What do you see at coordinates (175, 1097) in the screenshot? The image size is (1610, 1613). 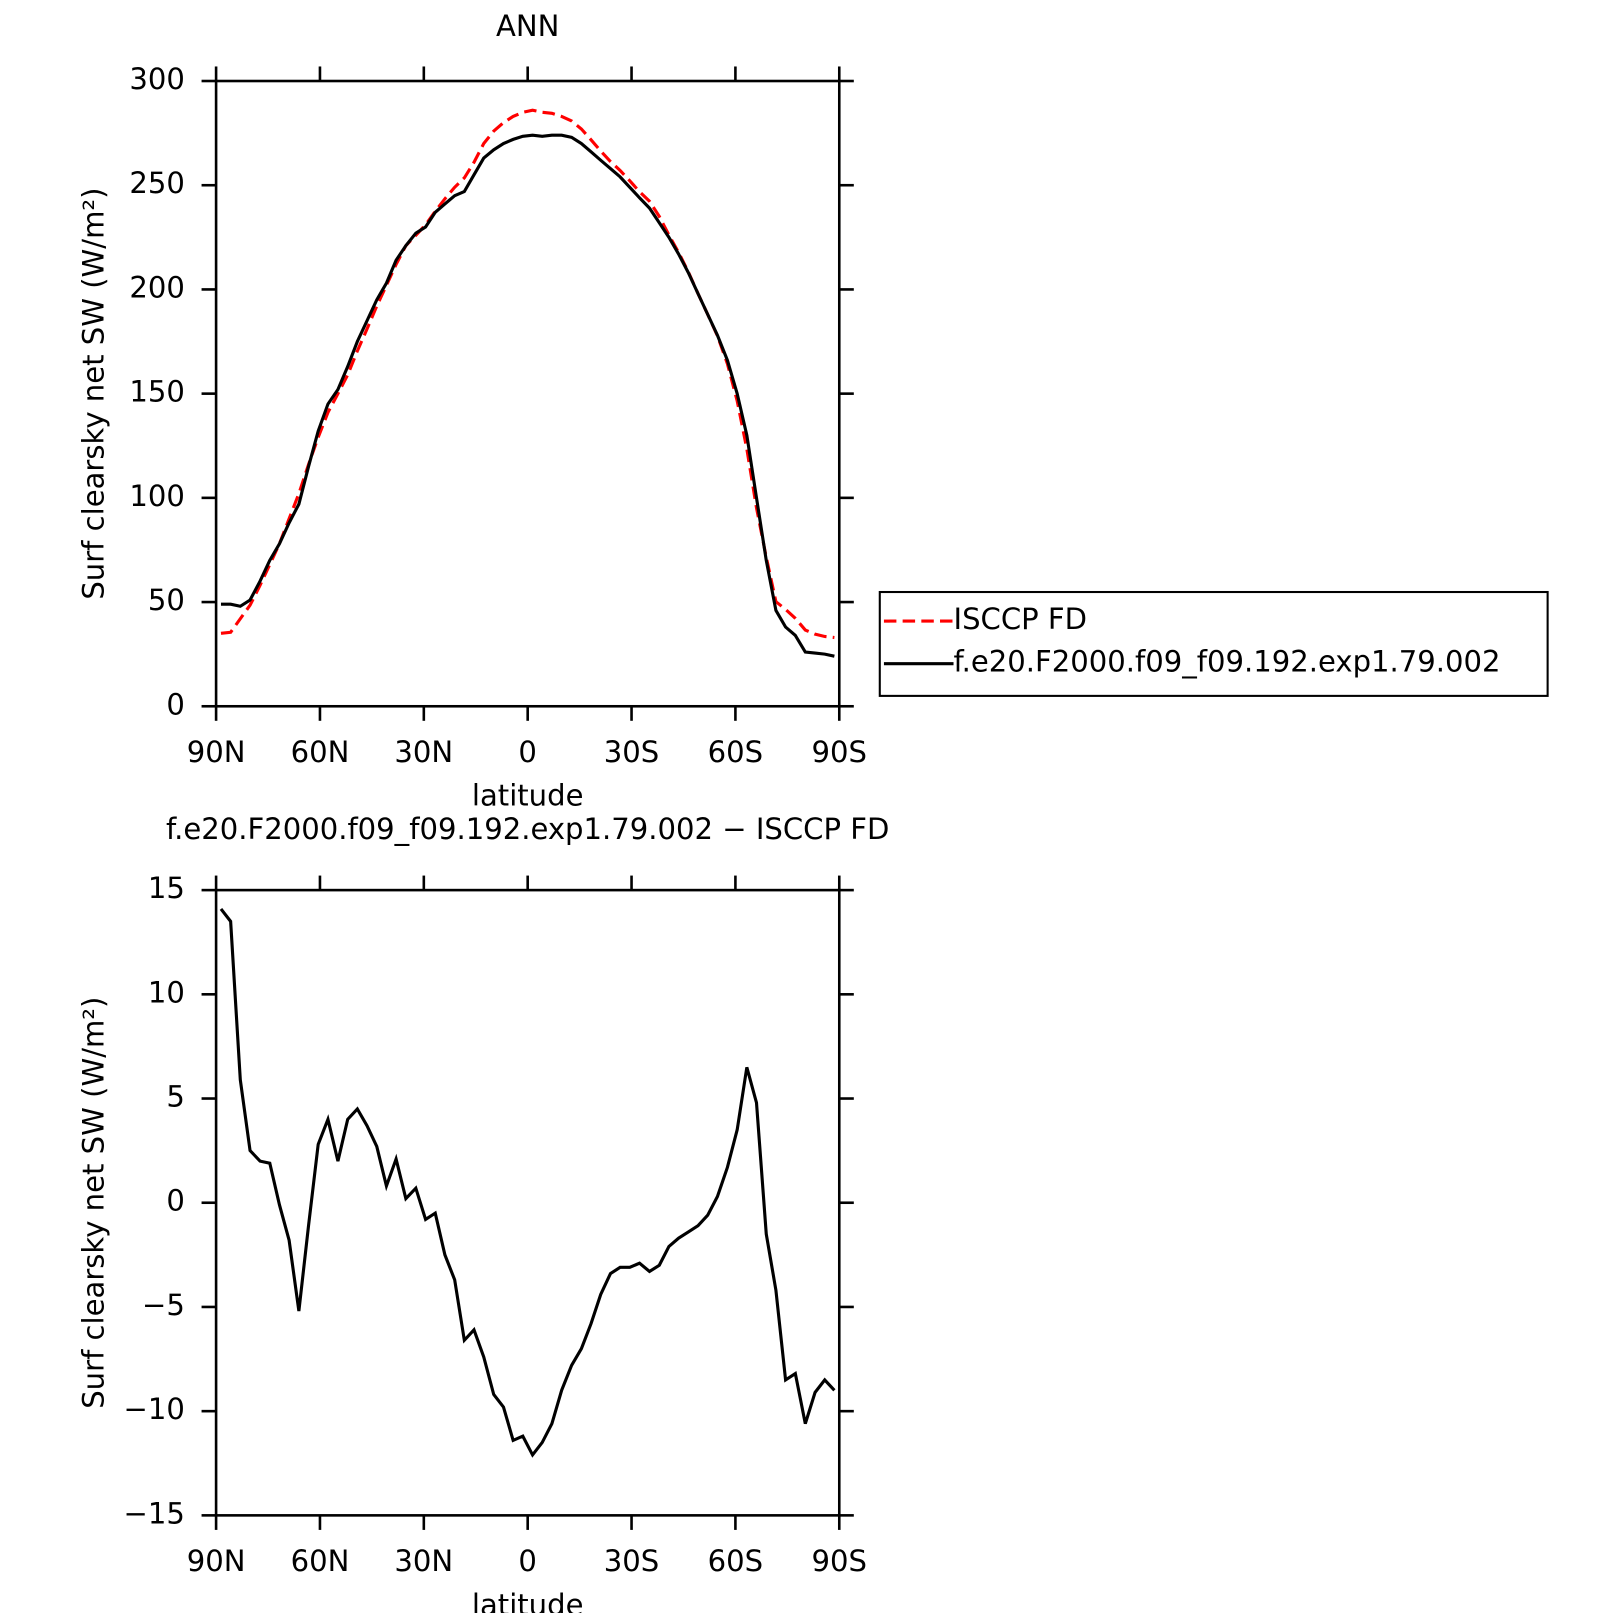 I see `y-tick-label: 5` at bounding box center [175, 1097].